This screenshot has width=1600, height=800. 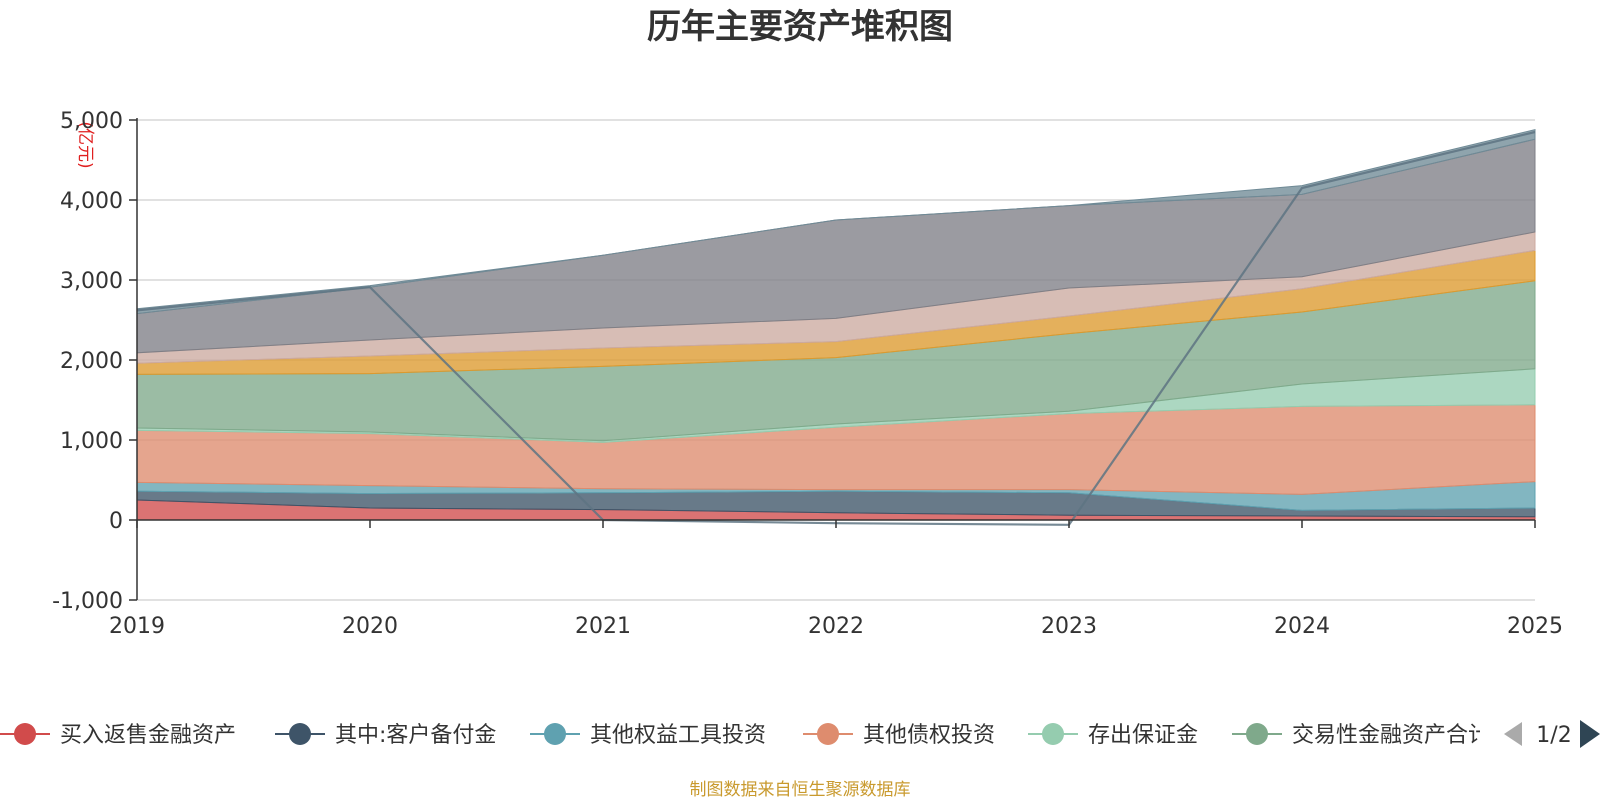 What do you see at coordinates (1302, 626) in the screenshot?
I see `x-tick-label: 2024` at bounding box center [1302, 626].